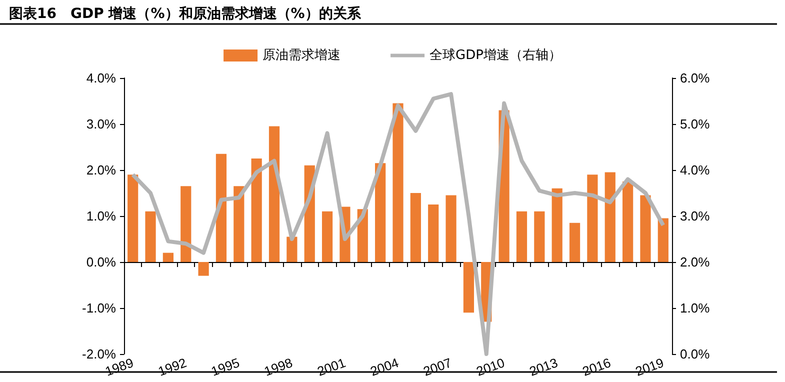 The height and width of the screenshot is (382, 785). I want to click on y2-tick-label: 4.0%, so click(695, 170).